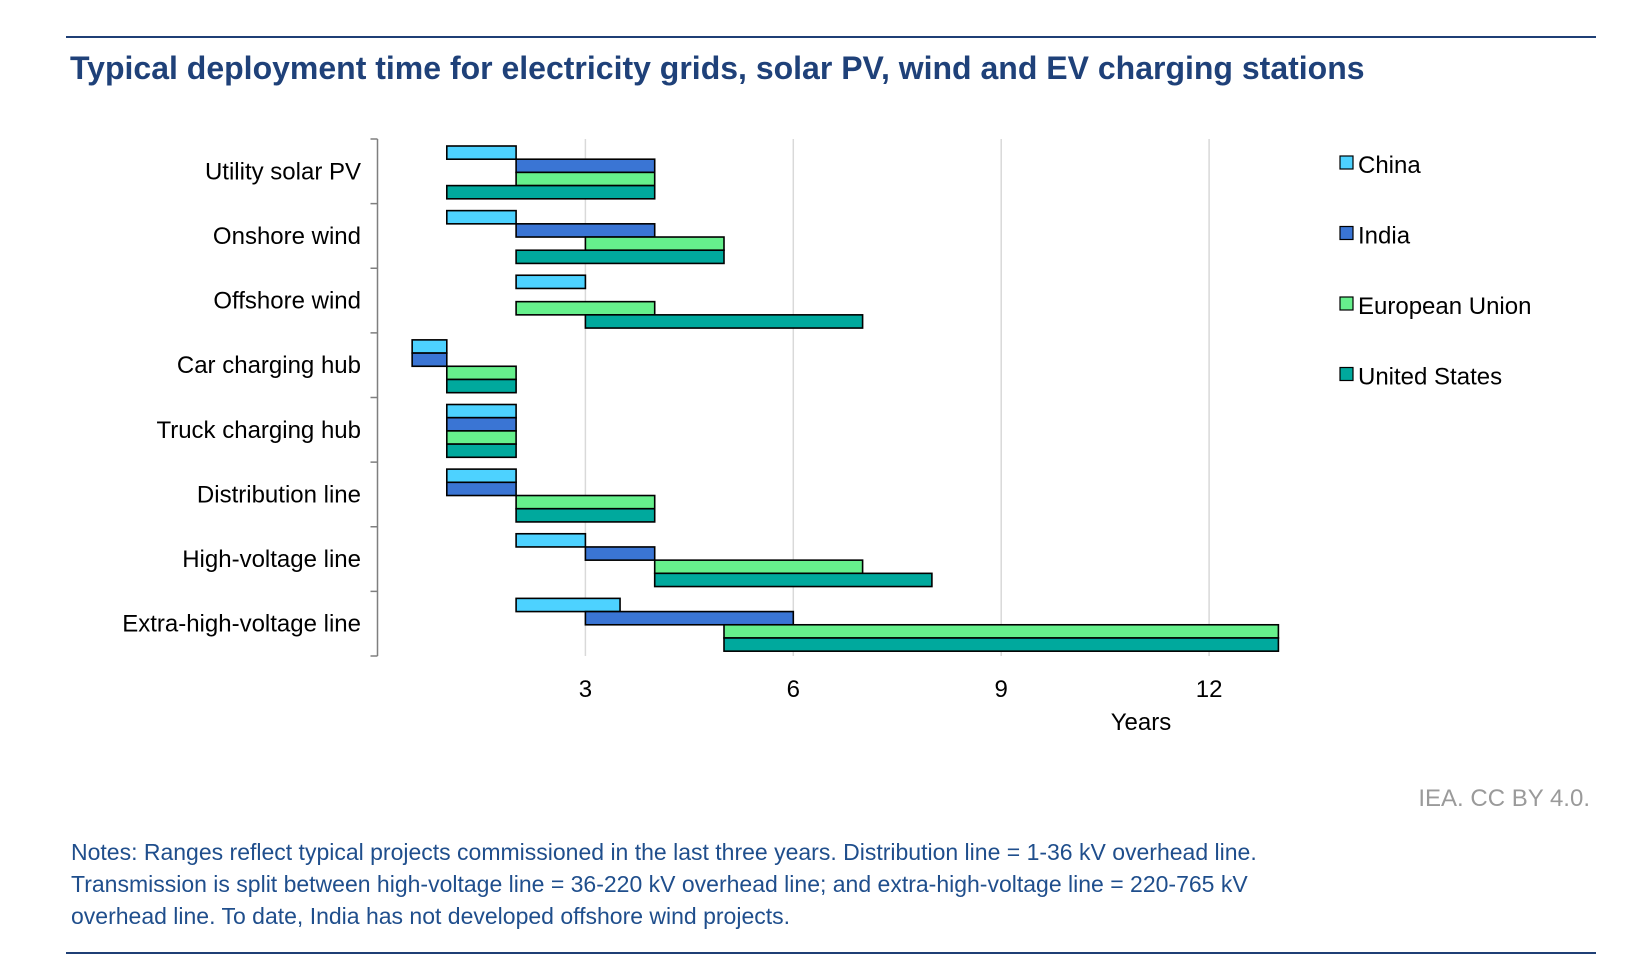 This screenshot has width=1642, height=954. I want to click on legend-label: China, so click(1389, 165).